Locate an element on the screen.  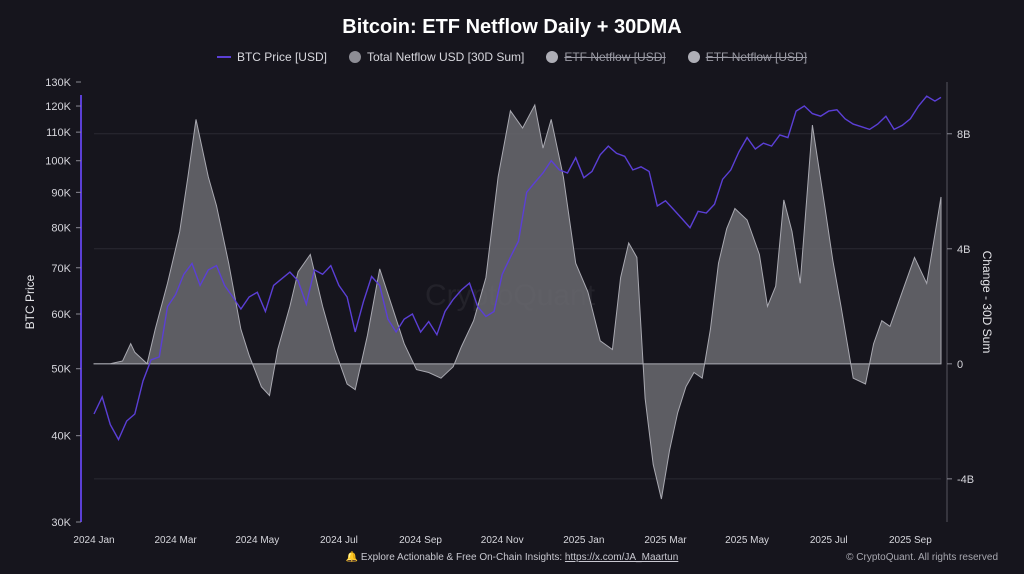
left-tick-label: 130K is located at coordinates (58, 83).